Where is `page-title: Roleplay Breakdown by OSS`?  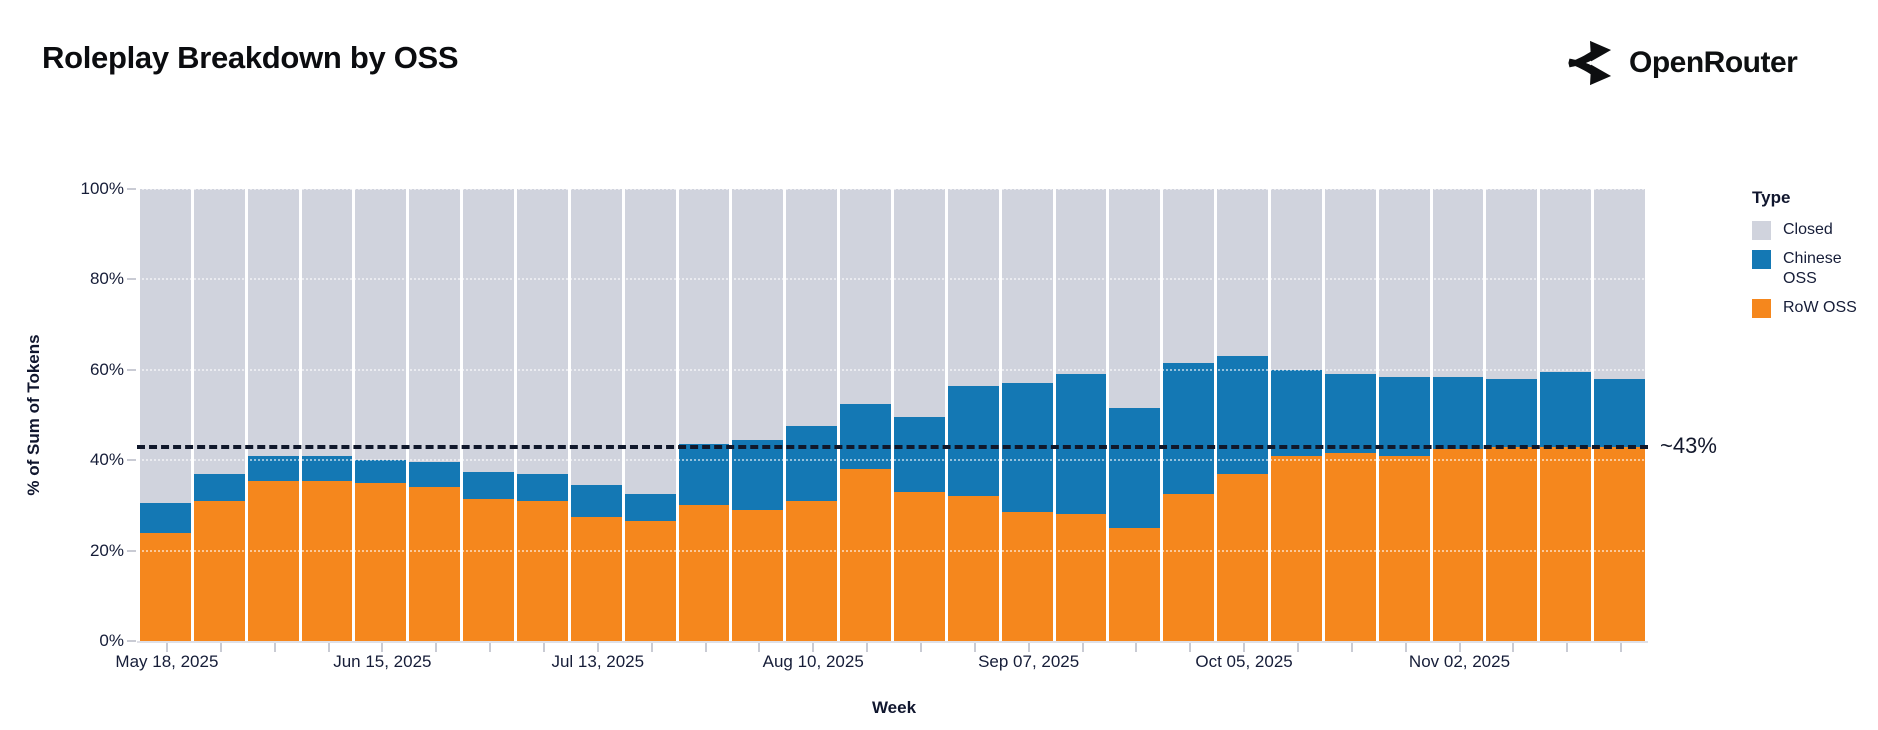 page-title: Roleplay Breakdown by OSS is located at coordinates (250, 57).